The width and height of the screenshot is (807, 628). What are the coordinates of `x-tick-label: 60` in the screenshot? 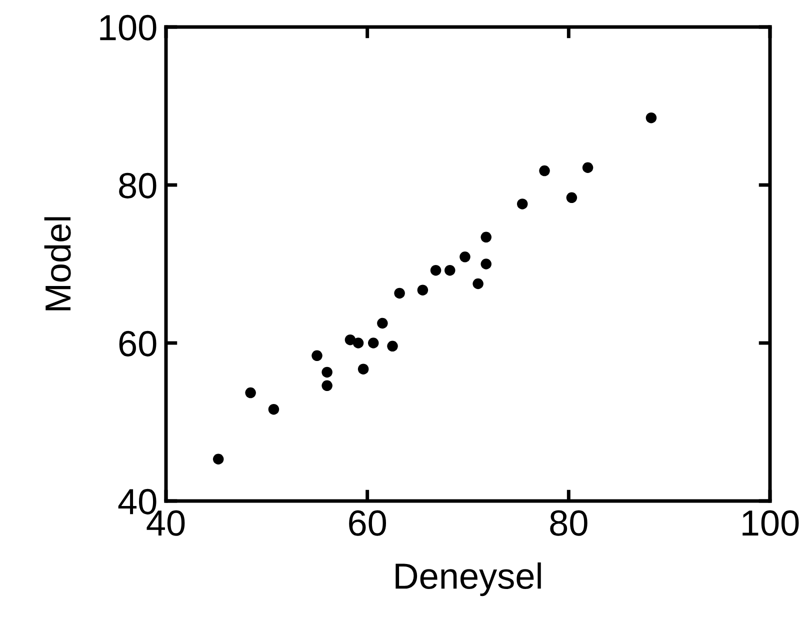 It's located at (367, 523).